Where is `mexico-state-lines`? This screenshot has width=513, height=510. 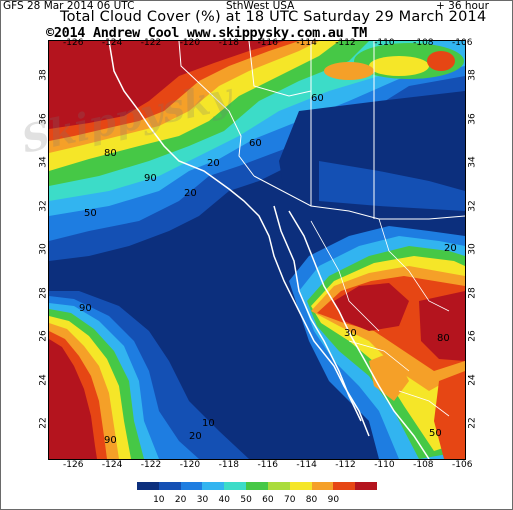
mexico-state-lines is located at coordinates (380, 317).